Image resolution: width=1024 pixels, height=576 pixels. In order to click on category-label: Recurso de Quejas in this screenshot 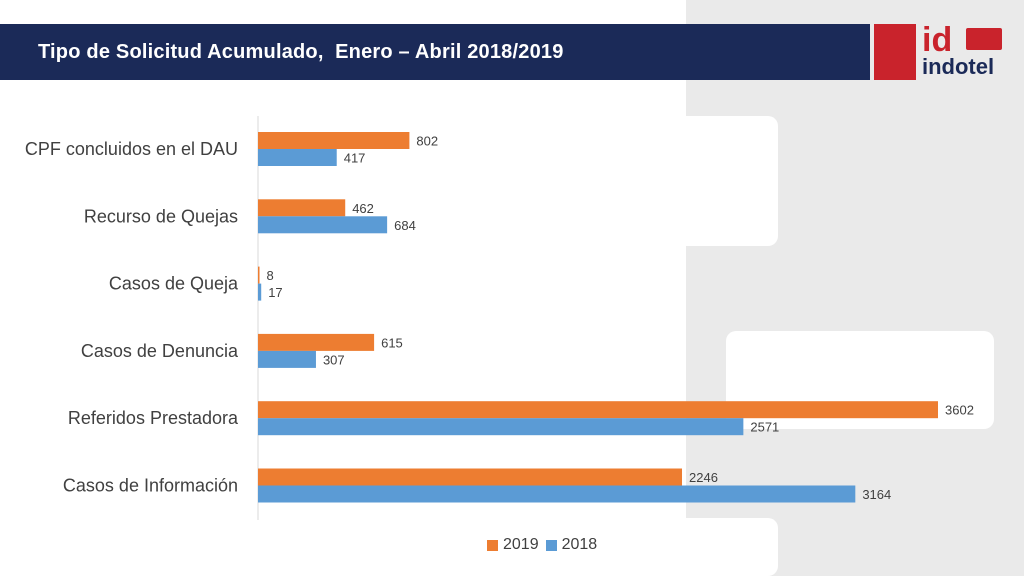, I will do `click(161, 216)`.